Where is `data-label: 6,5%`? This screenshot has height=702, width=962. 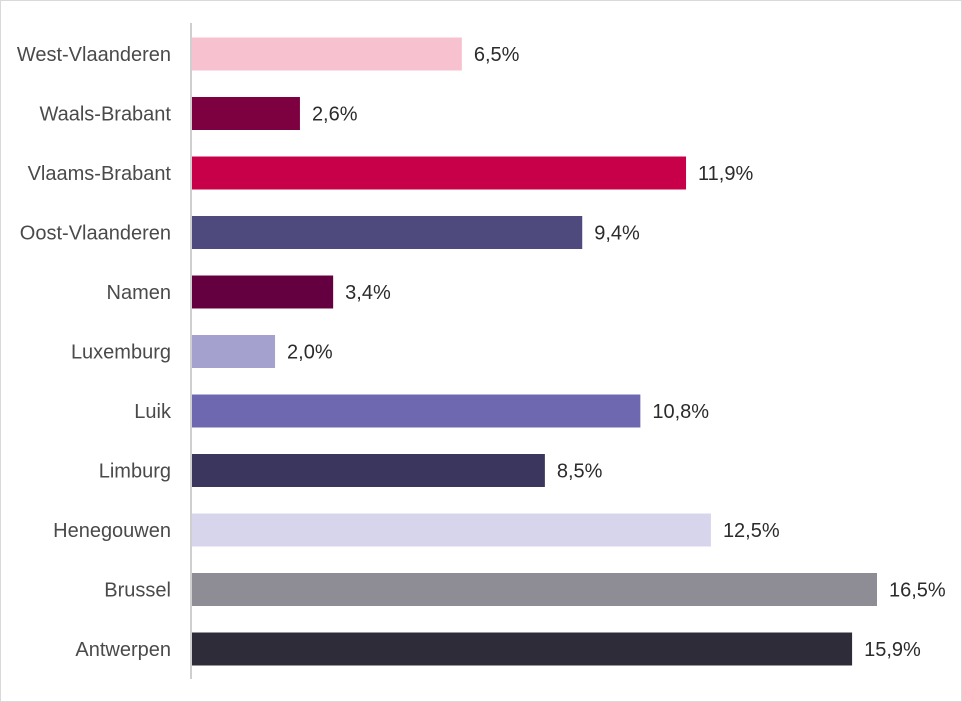 data-label: 6,5% is located at coordinates (497, 55).